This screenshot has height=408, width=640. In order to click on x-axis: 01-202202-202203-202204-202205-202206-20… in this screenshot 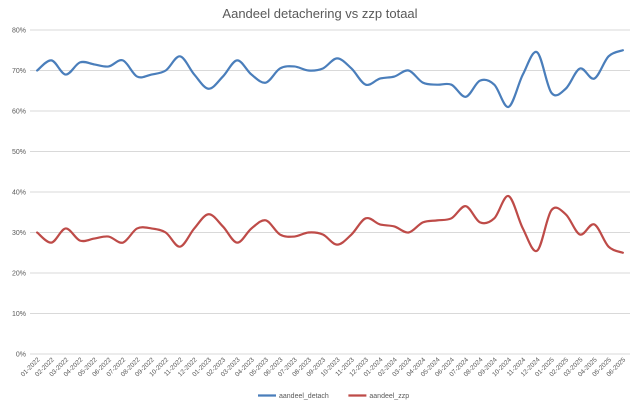, I will do `click(324, 367)`.